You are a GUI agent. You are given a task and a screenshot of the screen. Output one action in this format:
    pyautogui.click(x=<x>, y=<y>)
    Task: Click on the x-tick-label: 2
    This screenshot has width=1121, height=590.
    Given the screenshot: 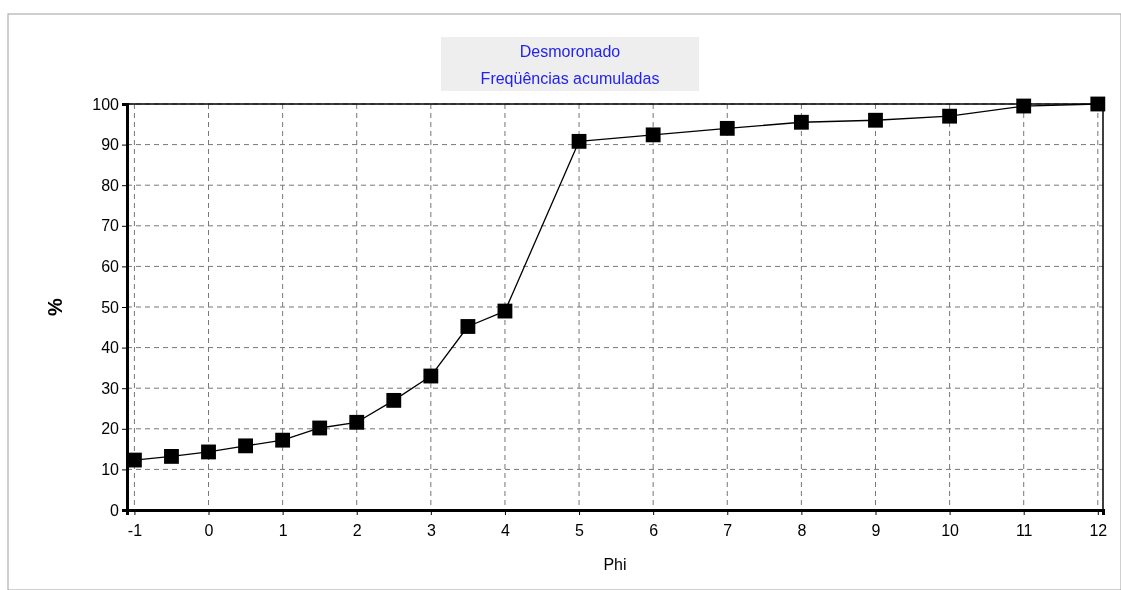 What is the action you would take?
    pyautogui.click(x=357, y=530)
    